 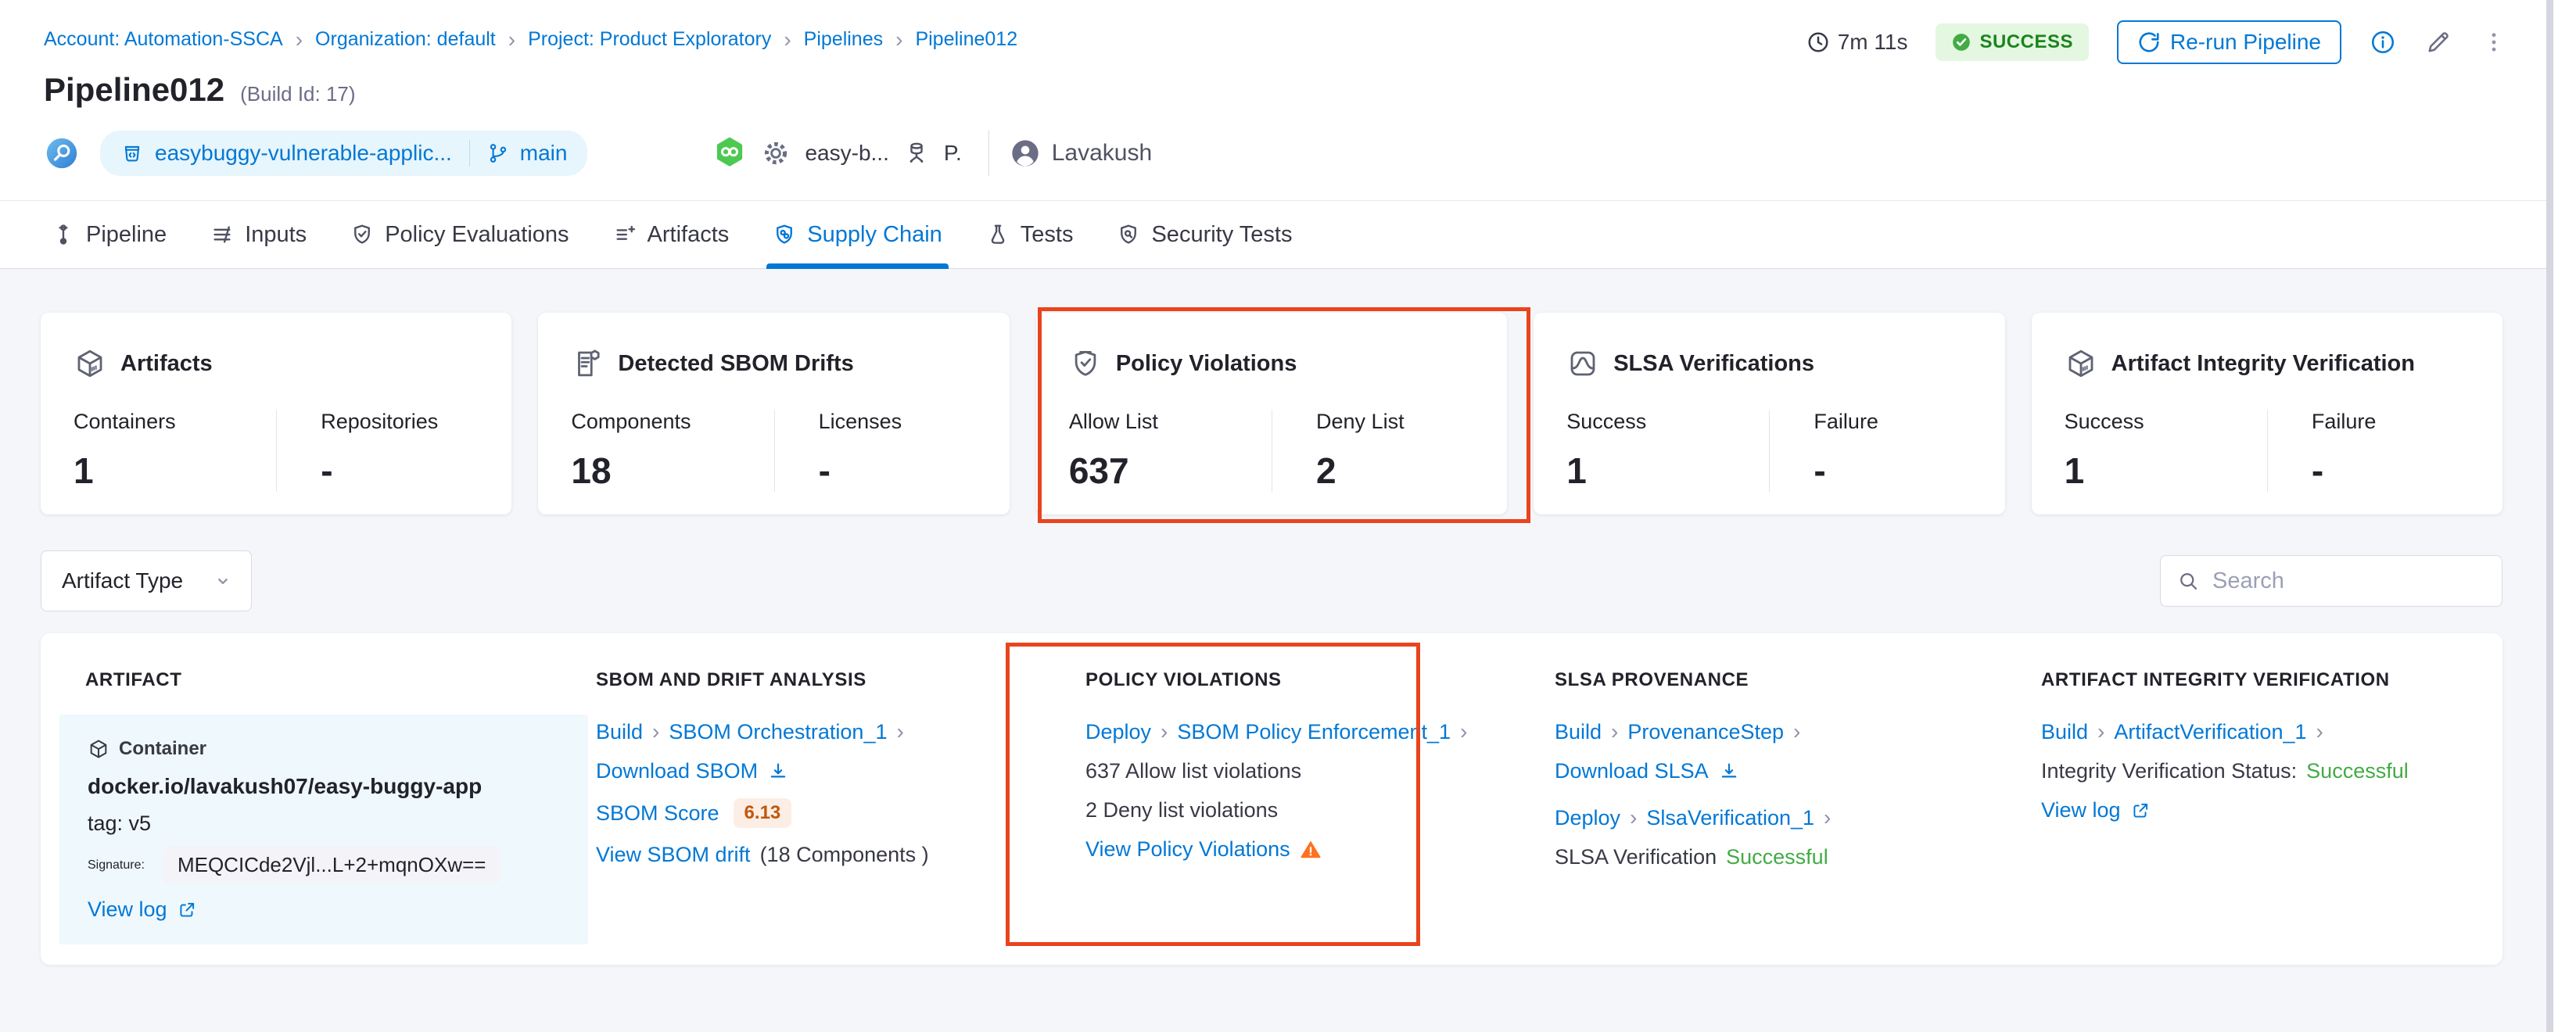 I want to click on breadcrumb-project: Project: Product Exploratory, so click(x=650, y=39).